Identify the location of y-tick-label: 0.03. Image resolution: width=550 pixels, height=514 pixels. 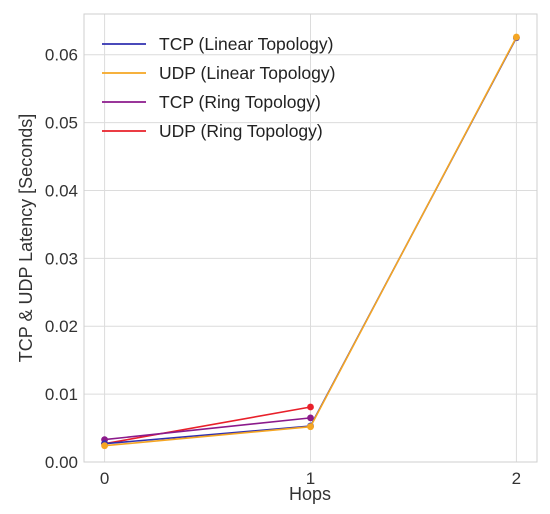
(61, 258).